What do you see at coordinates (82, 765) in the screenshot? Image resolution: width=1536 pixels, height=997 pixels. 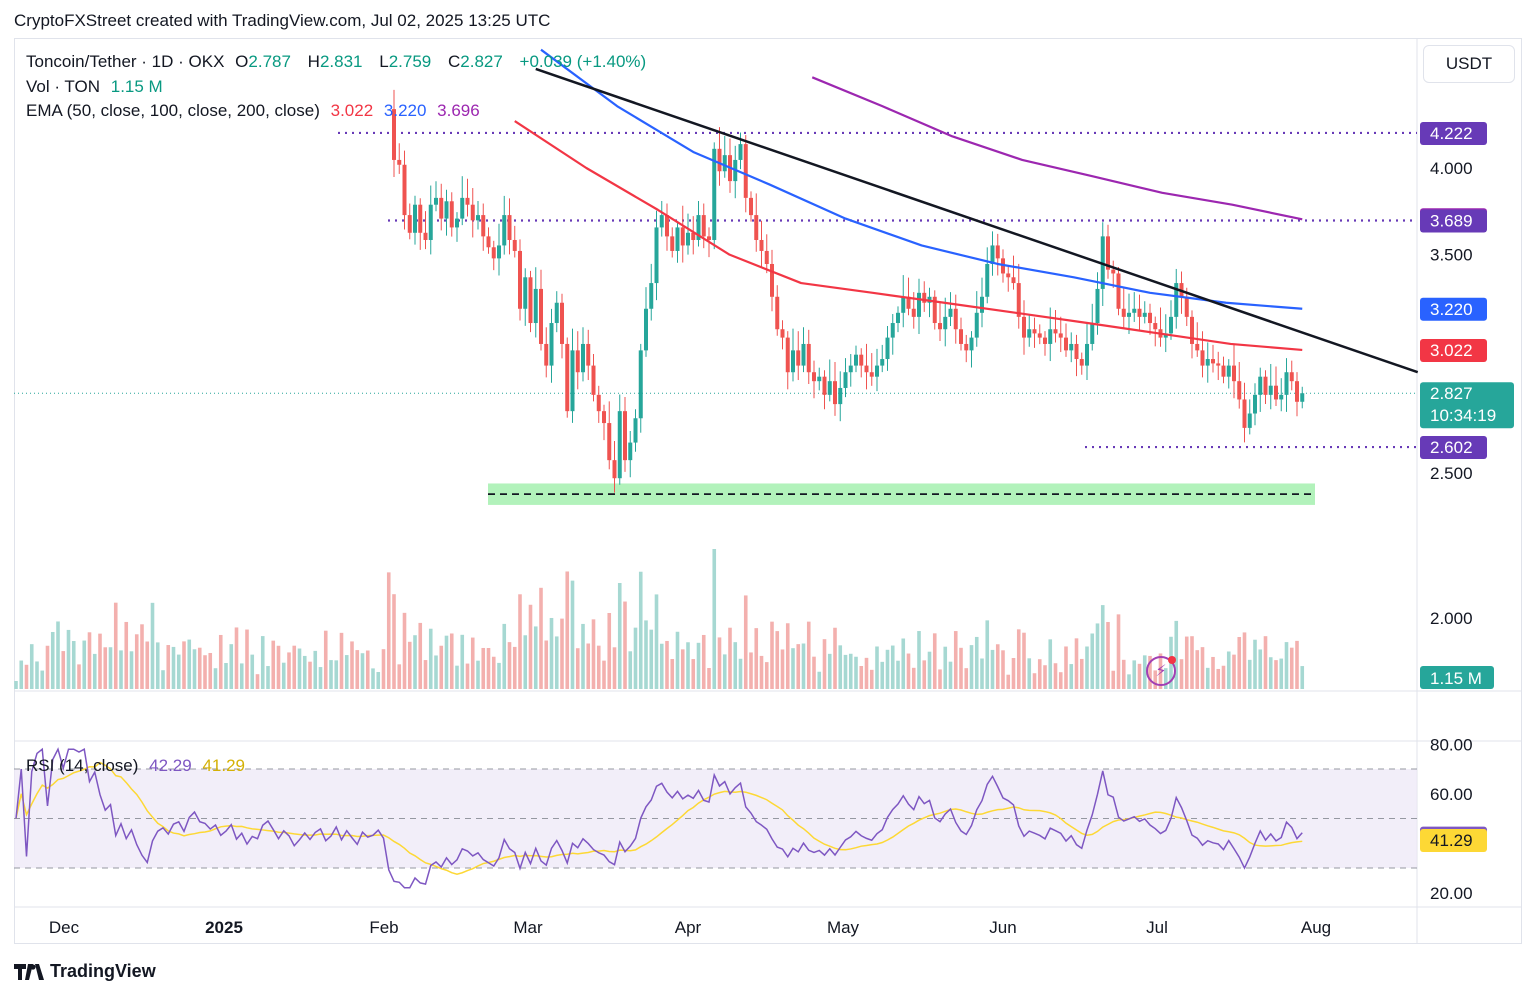 I see `rsi-label: RSI (14, close)` at bounding box center [82, 765].